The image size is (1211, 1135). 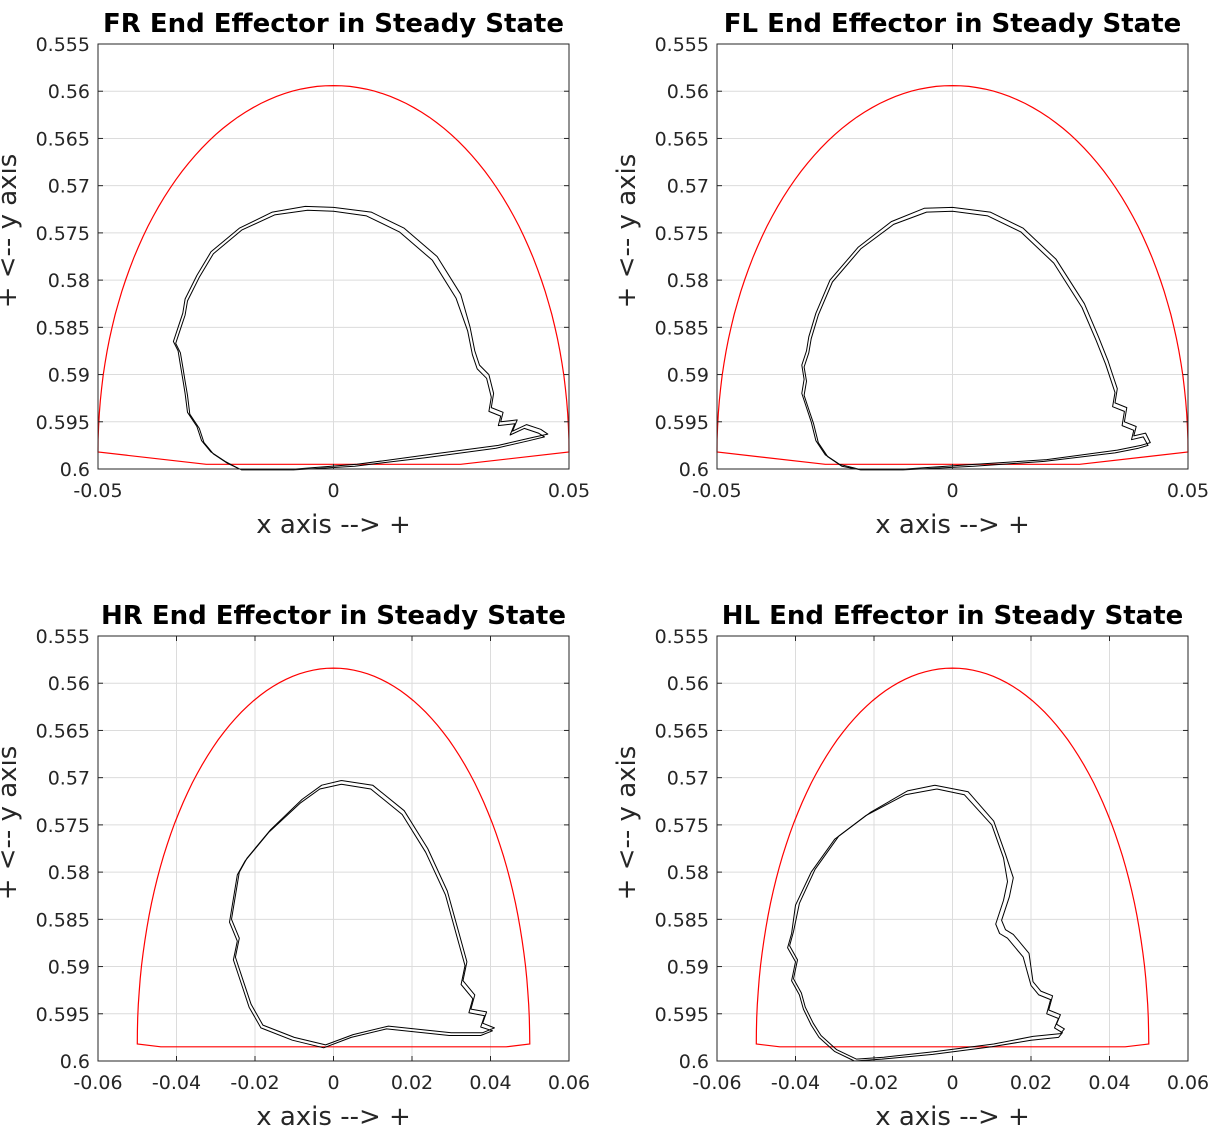 What do you see at coordinates (333, 24) in the screenshot?
I see `chart-title-fr: FR End Effector in Steady State` at bounding box center [333, 24].